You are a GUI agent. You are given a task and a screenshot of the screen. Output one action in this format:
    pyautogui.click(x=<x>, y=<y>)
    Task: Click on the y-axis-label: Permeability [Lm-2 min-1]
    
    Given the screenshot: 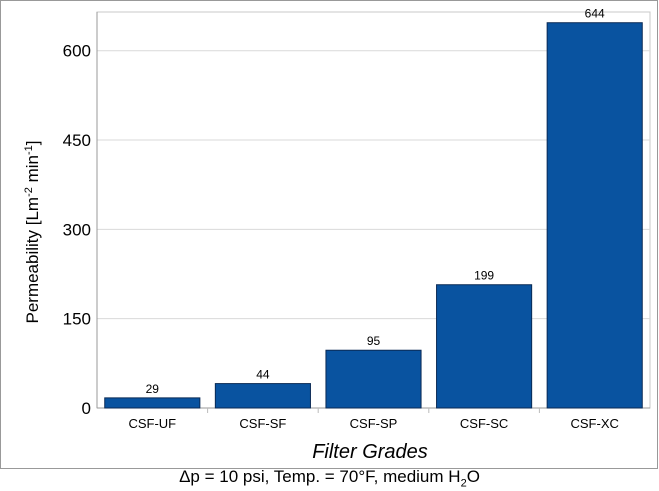 What is the action you would take?
    pyautogui.click(x=32, y=231)
    